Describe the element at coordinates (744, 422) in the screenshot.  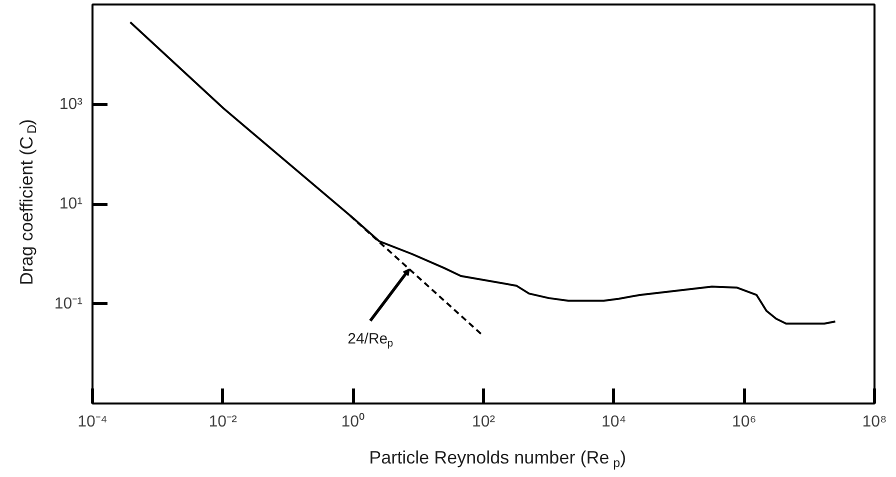
I see `x-tick-label: 10⁶` at that location.